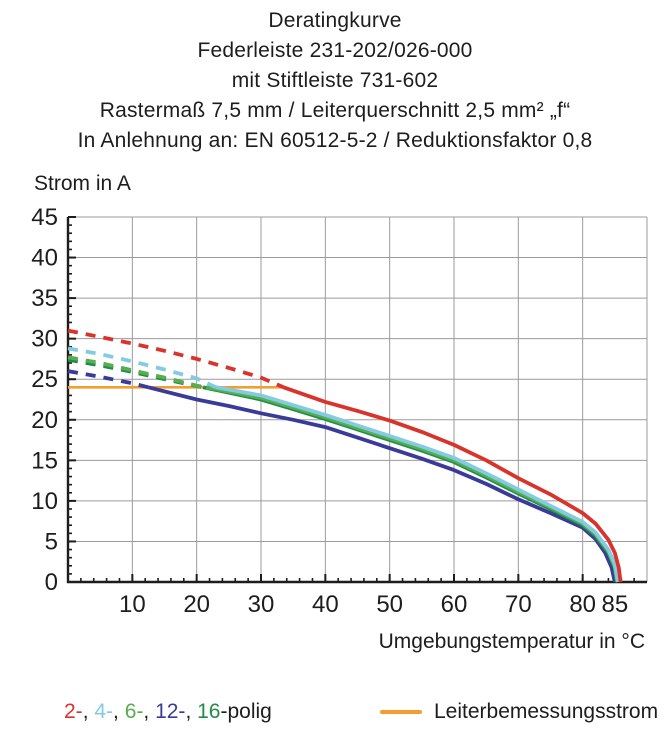 The height and width of the screenshot is (752, 670). Describe the element at coordinates (546, 711) in the screenshot. I see `rated-current-label: Leiterbemessungsstrom` at that location.